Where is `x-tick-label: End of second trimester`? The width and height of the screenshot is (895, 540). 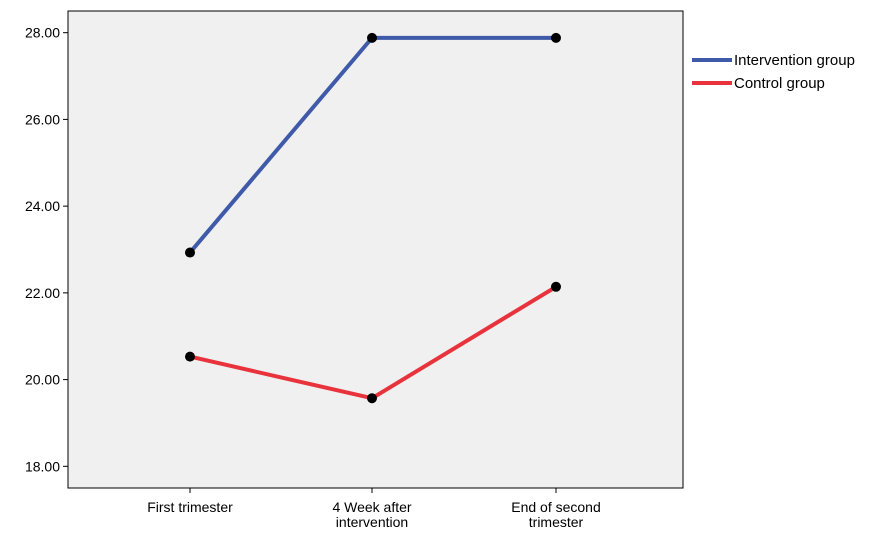 x-tick-label: End of second trimester is located at coordinates (556, 514).